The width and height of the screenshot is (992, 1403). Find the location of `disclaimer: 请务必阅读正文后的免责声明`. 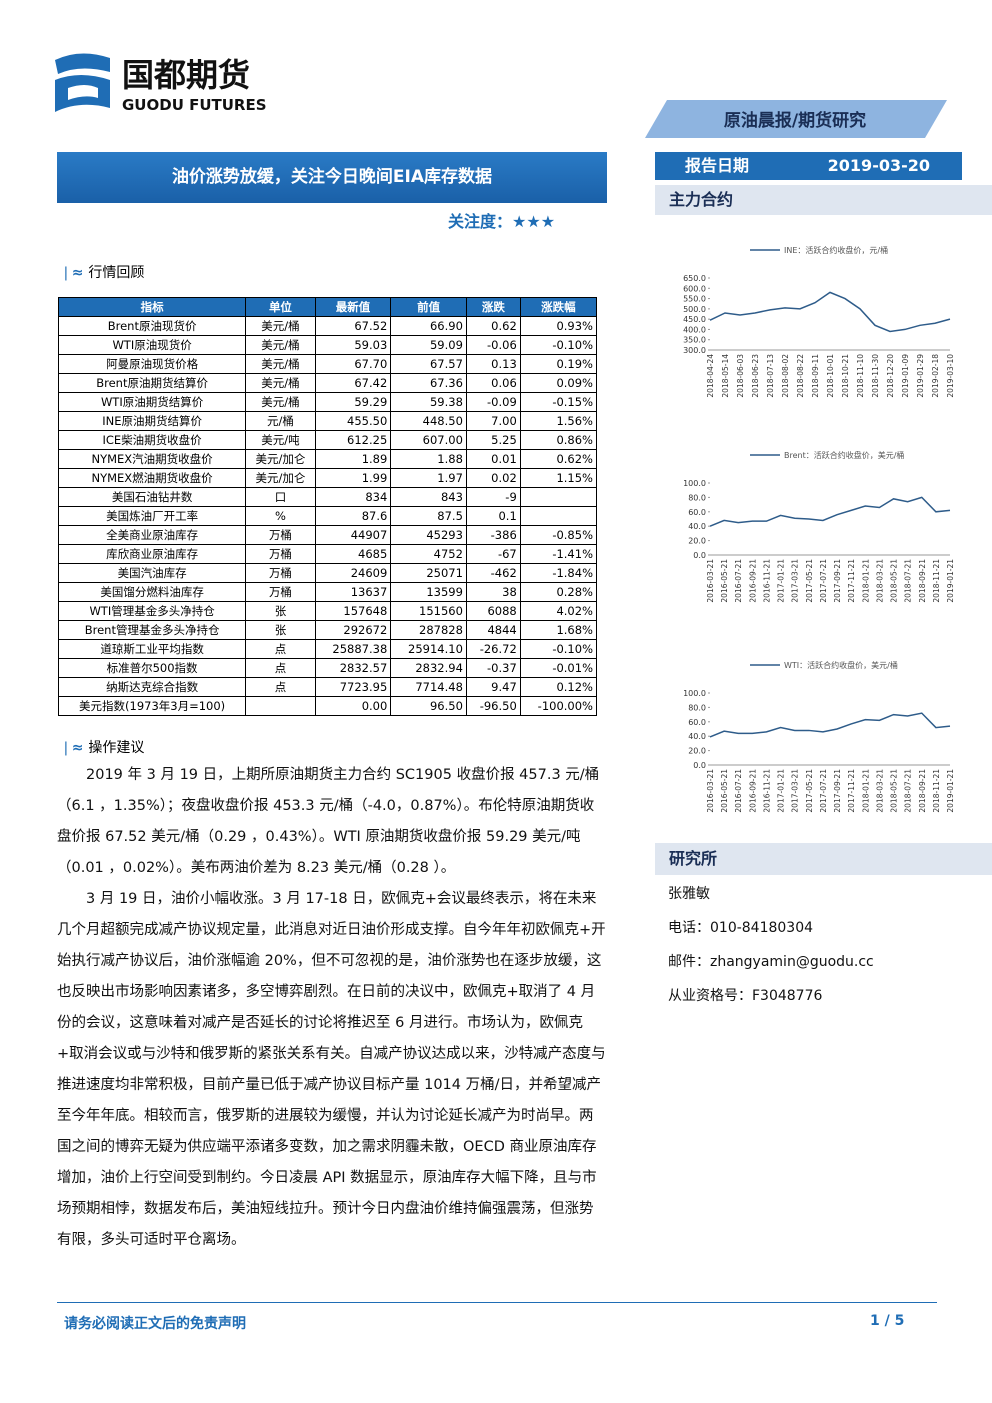

disclaimer: 请务必阅读正文后的免责声明 is located at coordinates (155, 1324).